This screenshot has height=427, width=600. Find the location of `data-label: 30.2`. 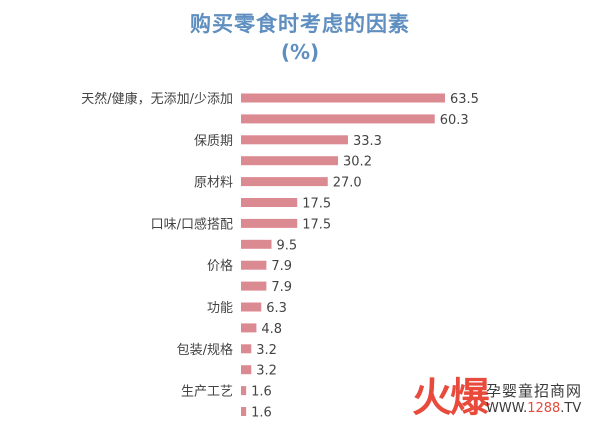

data-label: 30.2 is located at coordinates (357, 162).